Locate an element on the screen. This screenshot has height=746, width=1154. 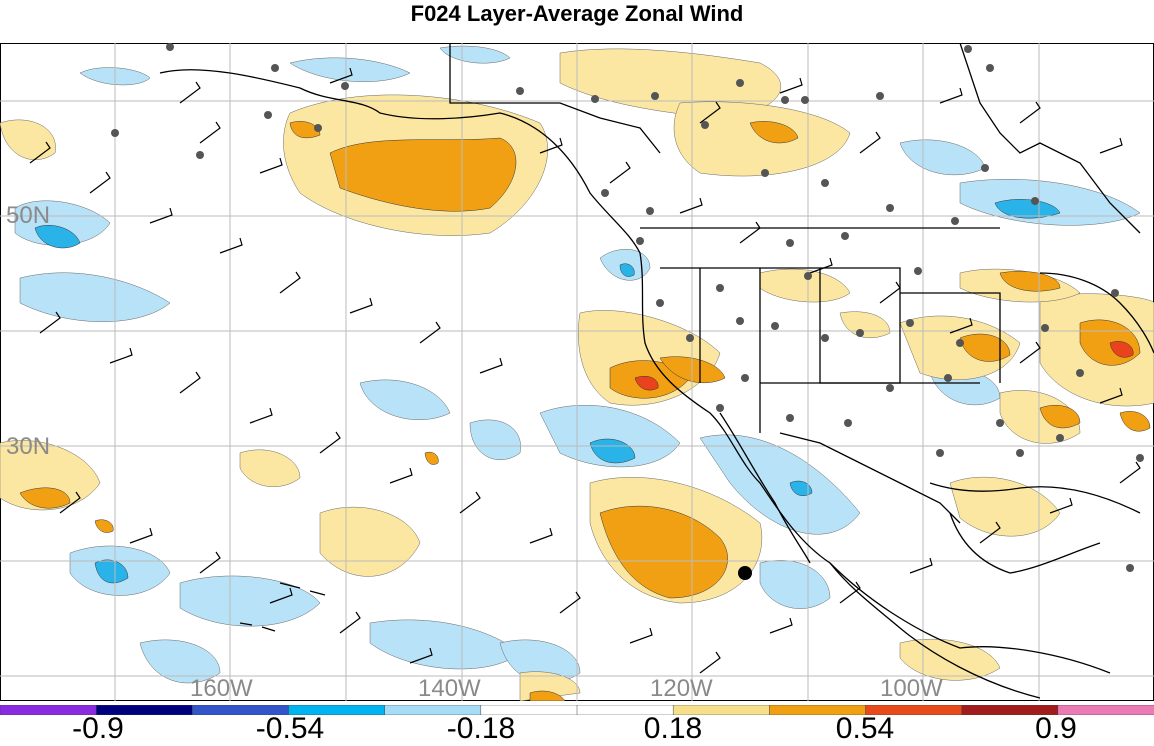
colorbar is located at coordinates (577, 710).